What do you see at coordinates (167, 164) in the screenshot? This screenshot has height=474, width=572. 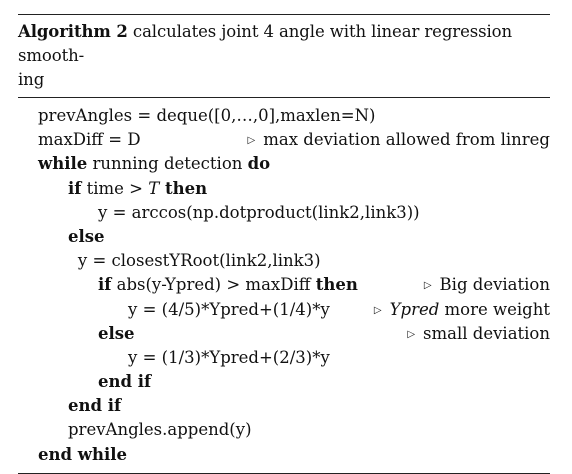 I see `code-text: running detection` at bounding box center [167, 164].